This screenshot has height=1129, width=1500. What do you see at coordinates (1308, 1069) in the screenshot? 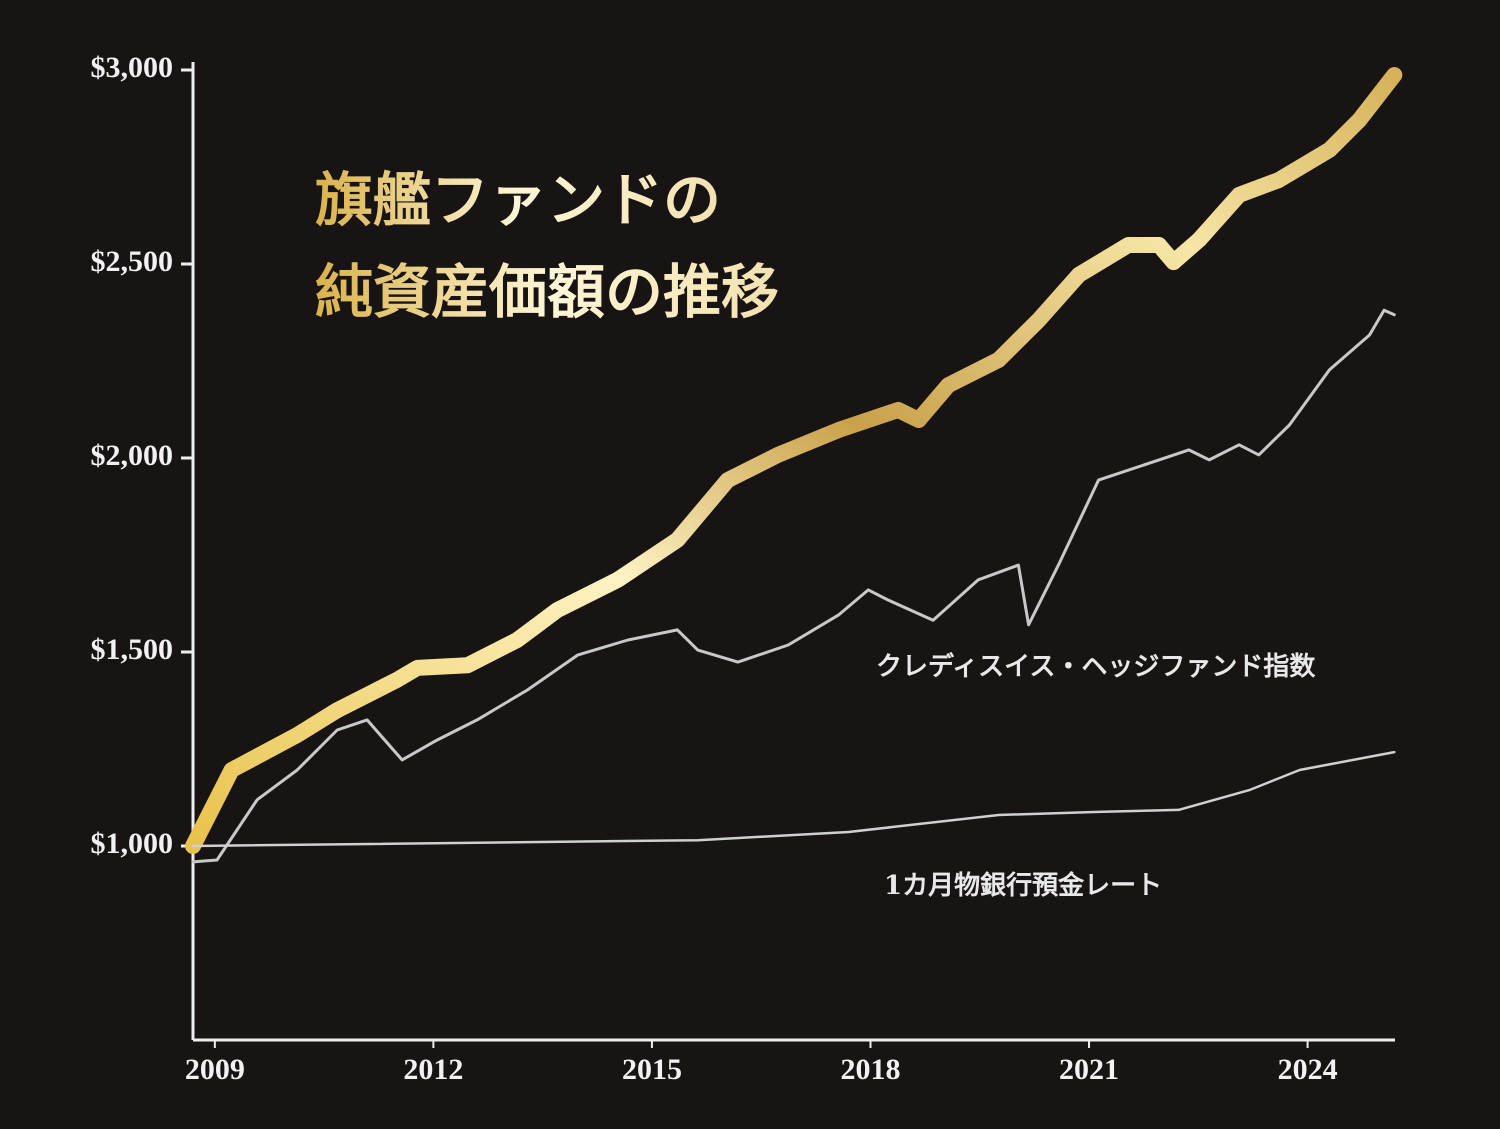
I see `x-tick-label: 2024` at bounding box center [1308, 1069].